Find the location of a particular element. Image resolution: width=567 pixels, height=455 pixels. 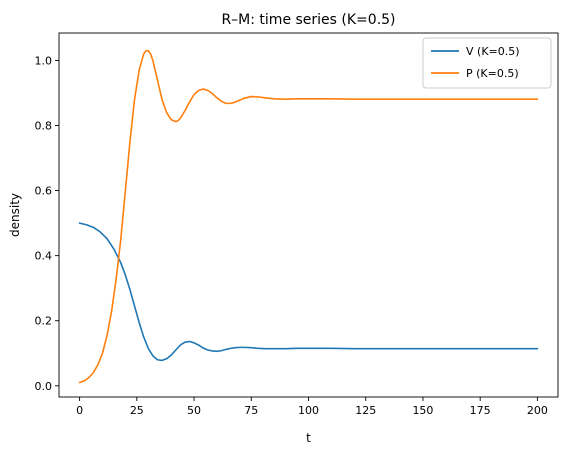

y-tick-label: 0.2 is located at coordinates (44, 321).